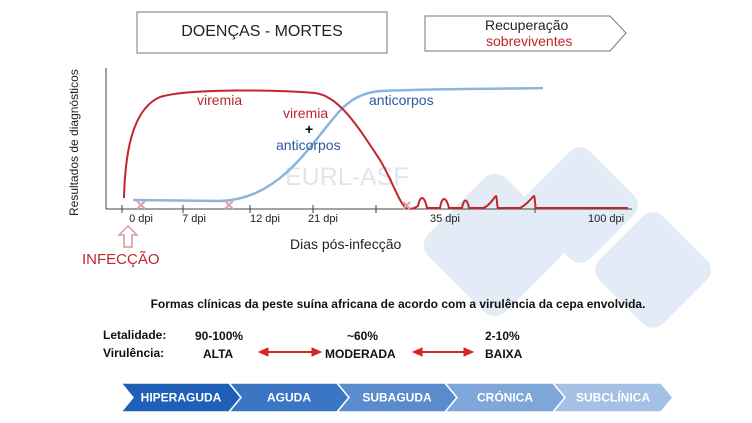  Describe the element at coordinates (309, 129) in the screenshot. I see `overlap-plus-label: +` at that location.